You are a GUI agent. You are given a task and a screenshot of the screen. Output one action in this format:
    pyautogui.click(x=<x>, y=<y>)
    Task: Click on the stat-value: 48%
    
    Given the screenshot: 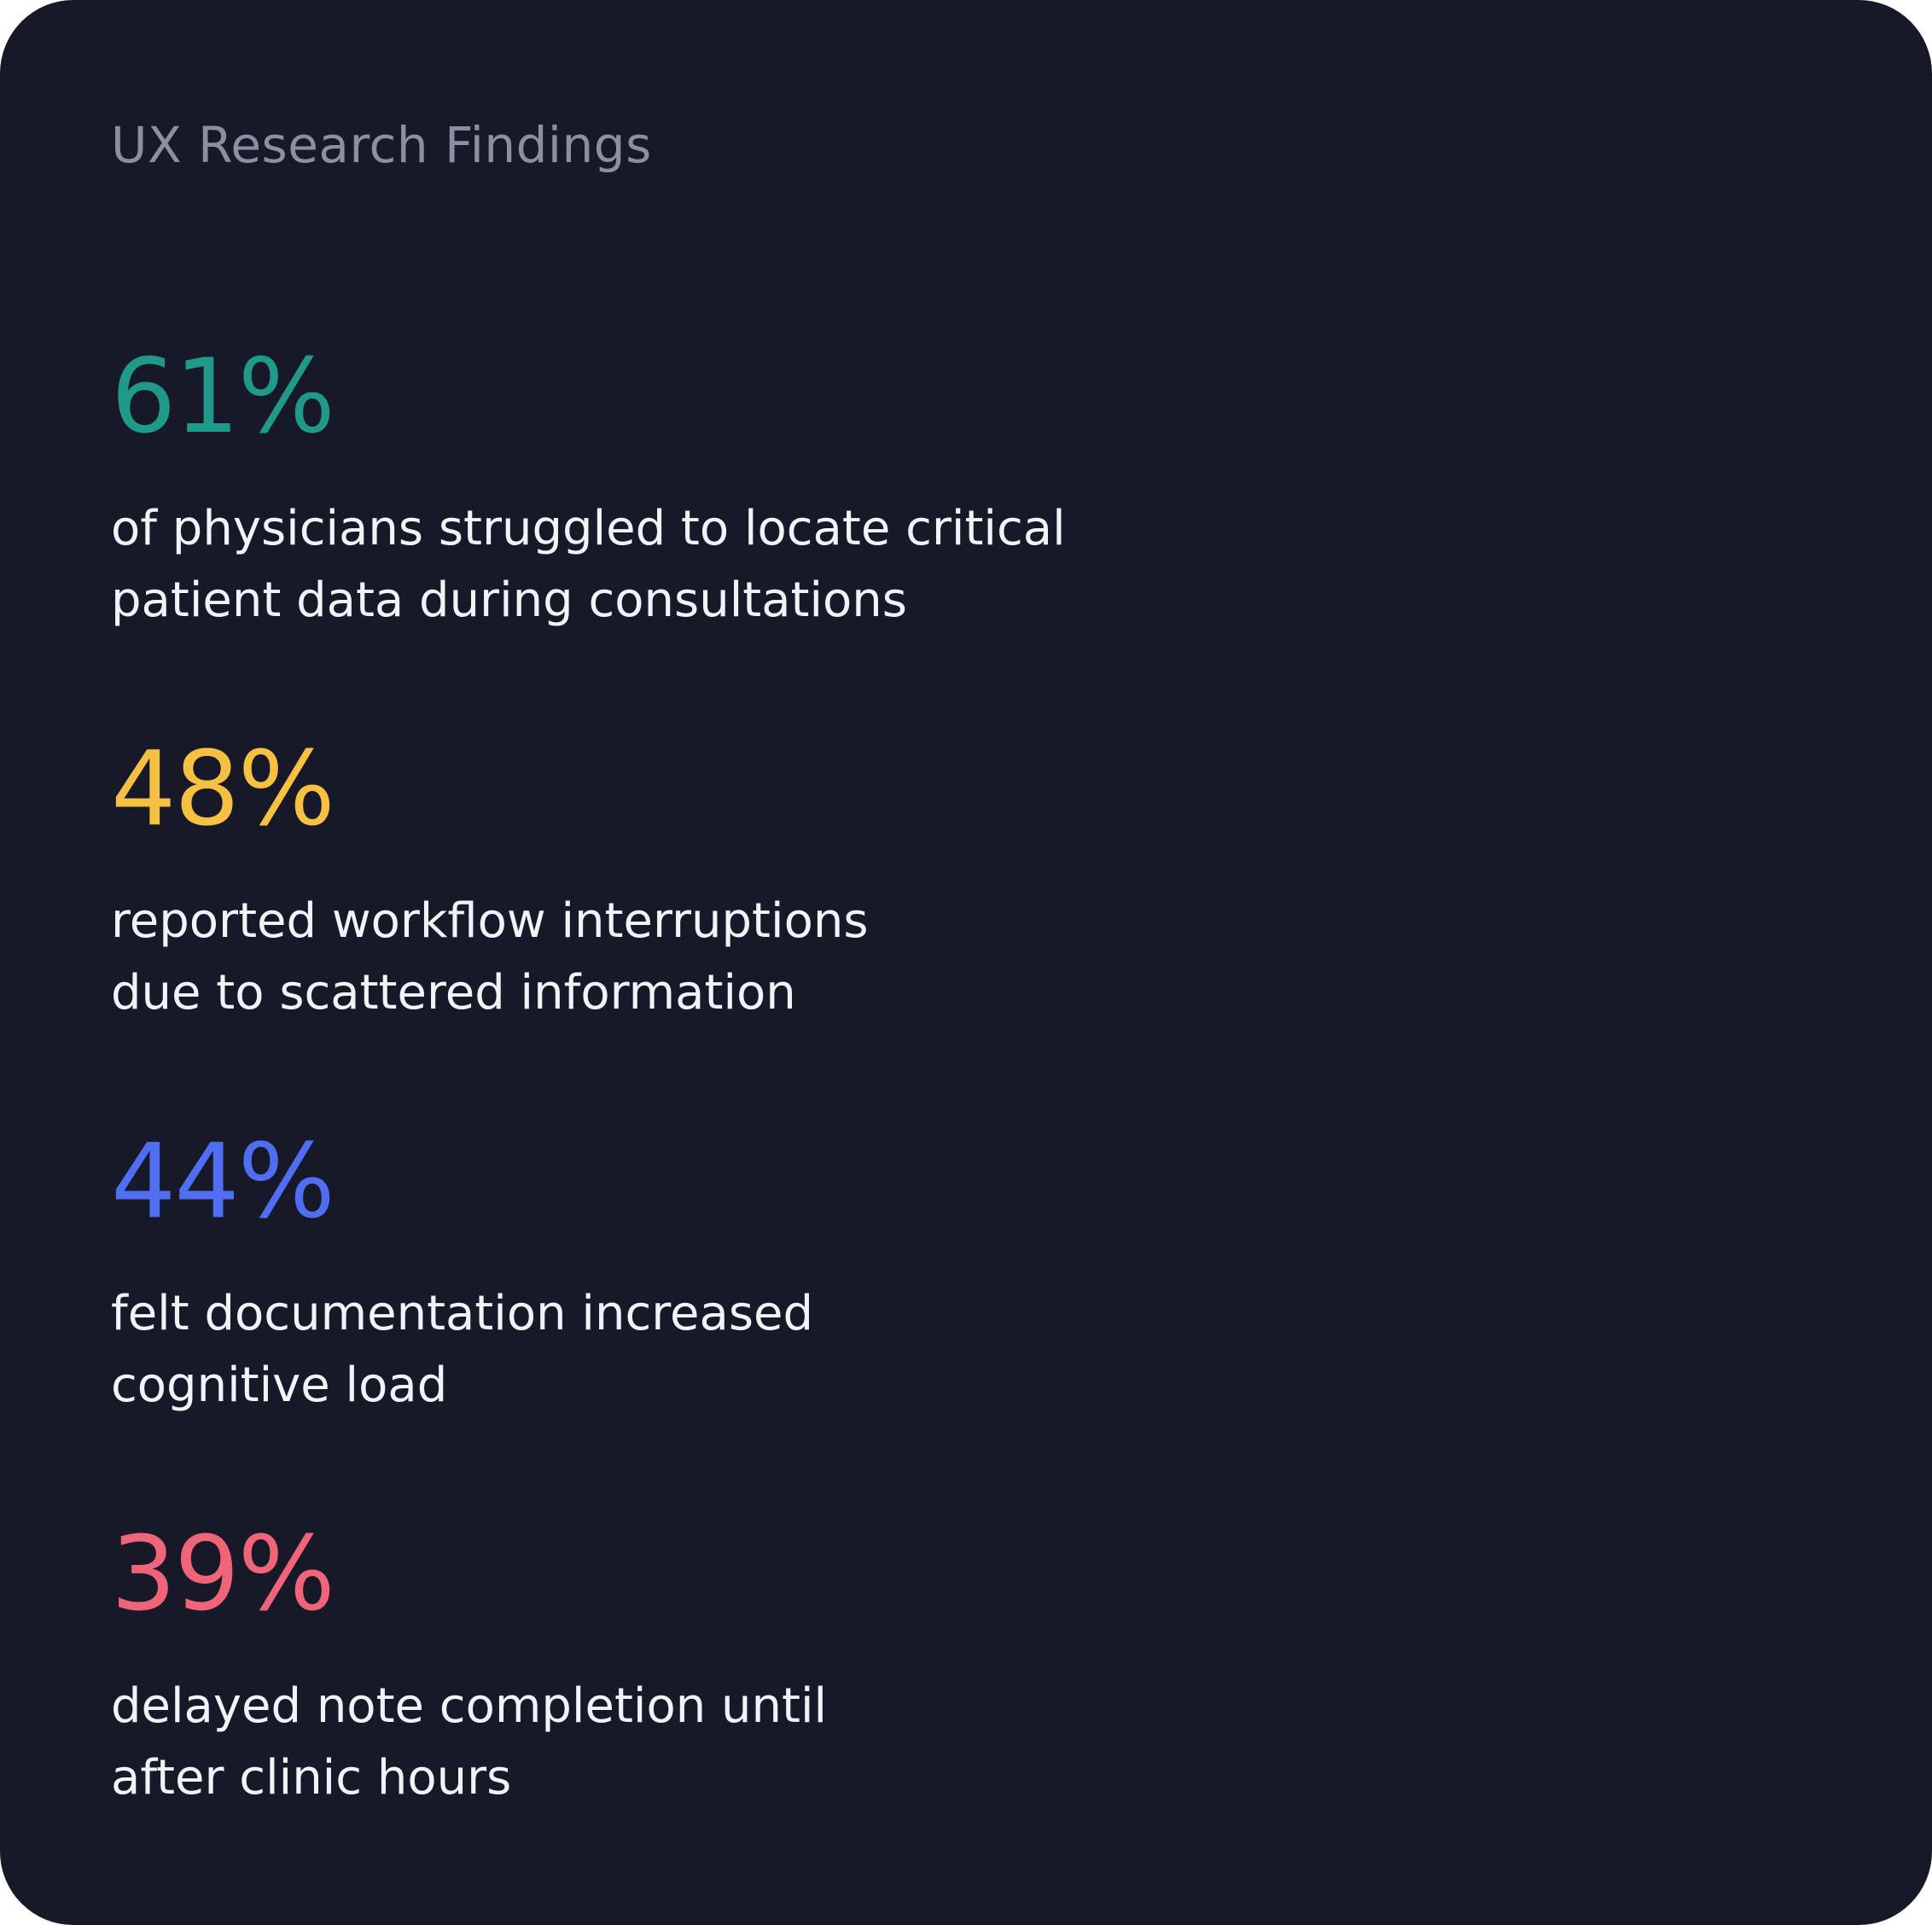 What is the action you would take?
    pyautogui.click(x=223, y=789)
    